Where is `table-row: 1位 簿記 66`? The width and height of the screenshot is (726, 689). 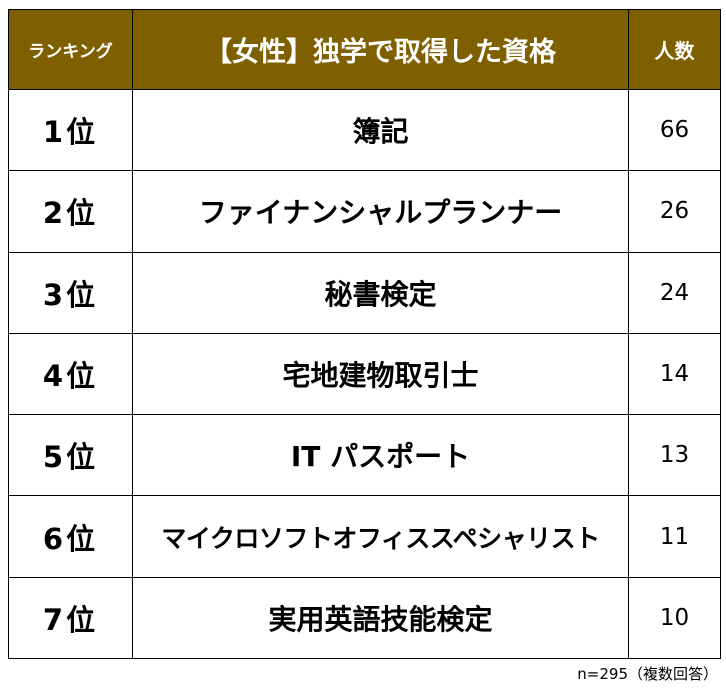 table-row: 1位 簿記 66 is located at coordinates (364, 130).